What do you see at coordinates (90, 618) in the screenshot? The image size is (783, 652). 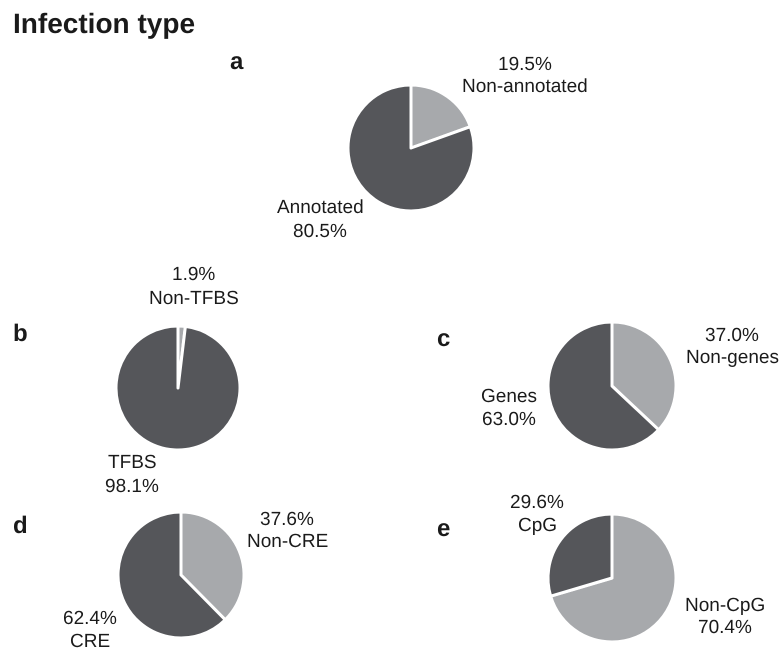 I see `data-label: 62.4%` at bounding box center [90, 618].